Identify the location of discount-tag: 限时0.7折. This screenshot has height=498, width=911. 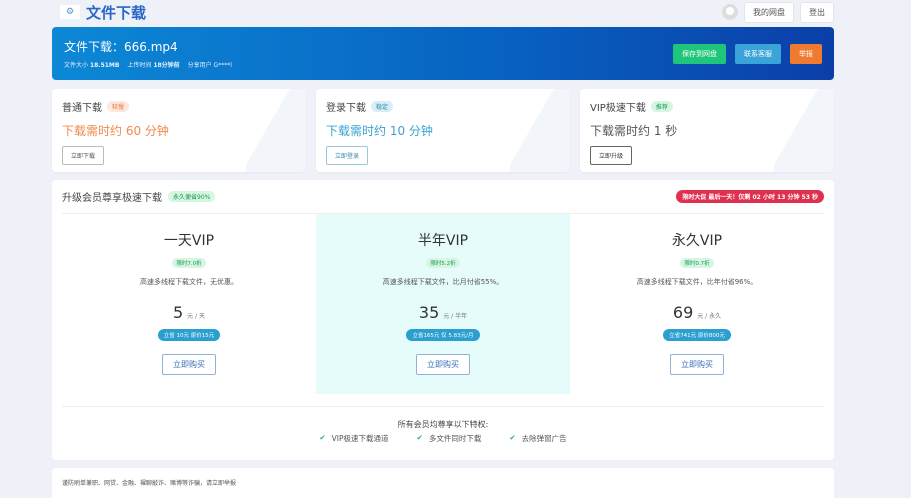
(697, 263).